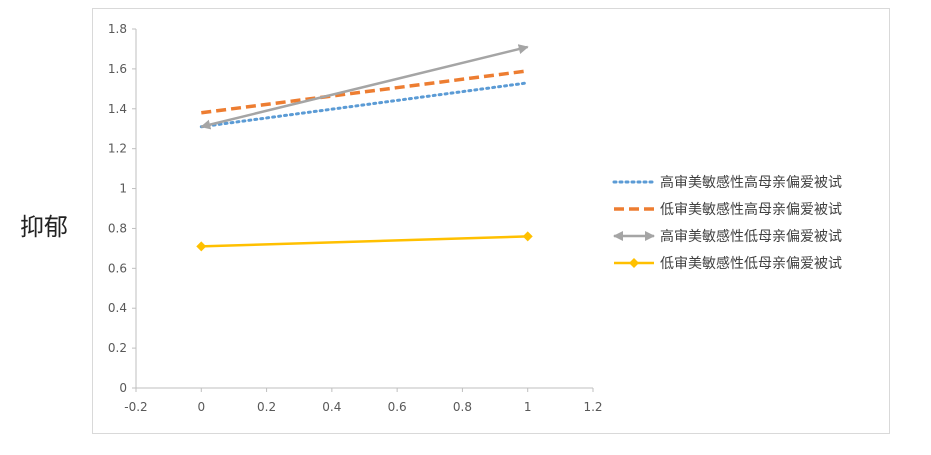  Describe the element at coordinates (751, 263) in the screenshot. I see `legend-label-4: 低审美敏感性低母亲偏爱被试` at that location.